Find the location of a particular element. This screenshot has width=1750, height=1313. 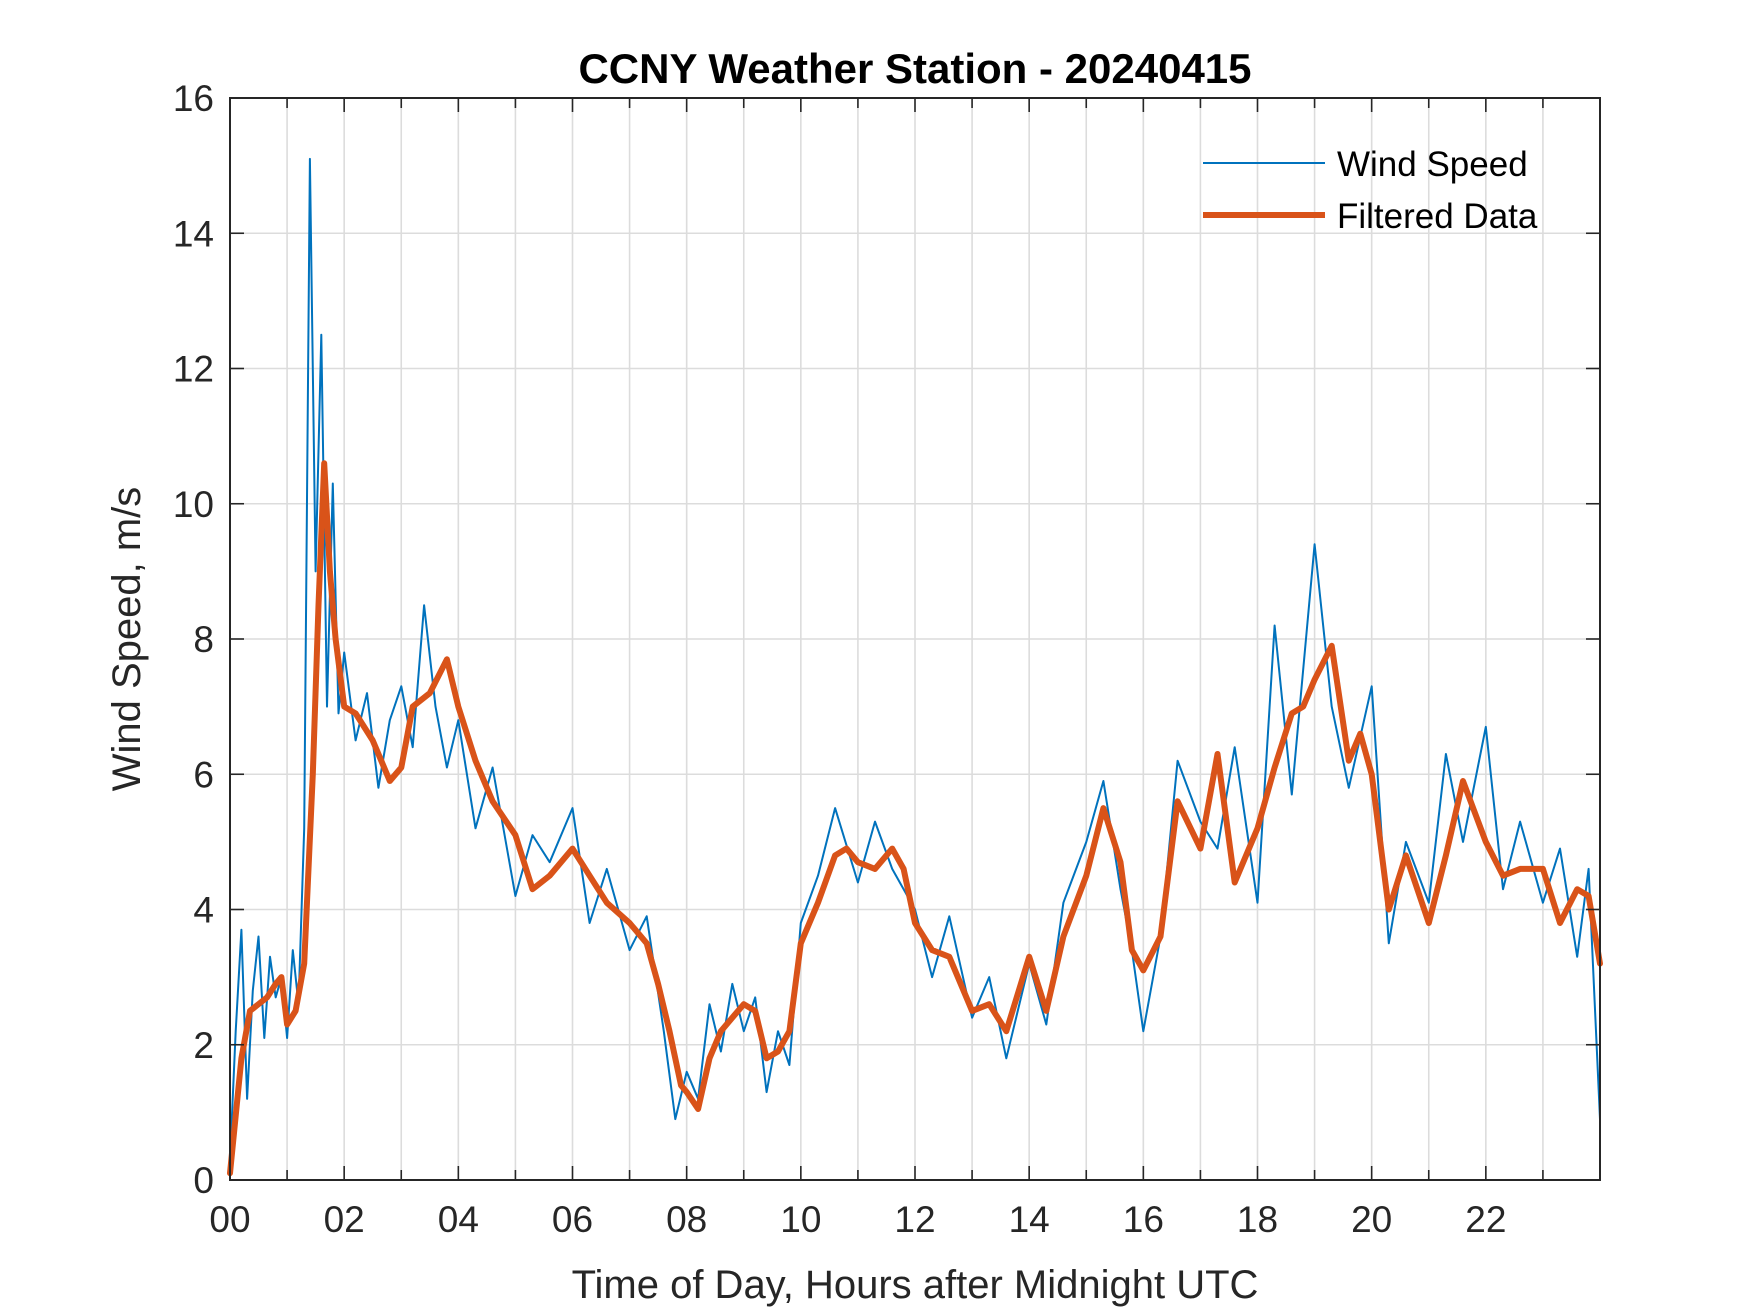

x-tick-label: 10 is located at coordinates (800, 1219).